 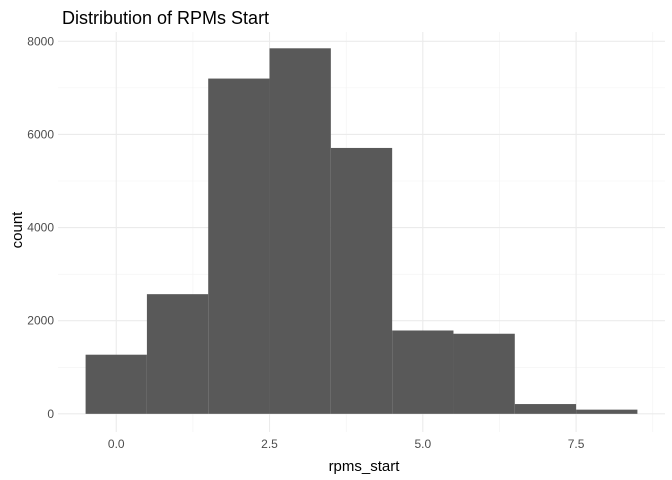 I want to click on y-tick-label: 8000, so click(x=40, y=41).